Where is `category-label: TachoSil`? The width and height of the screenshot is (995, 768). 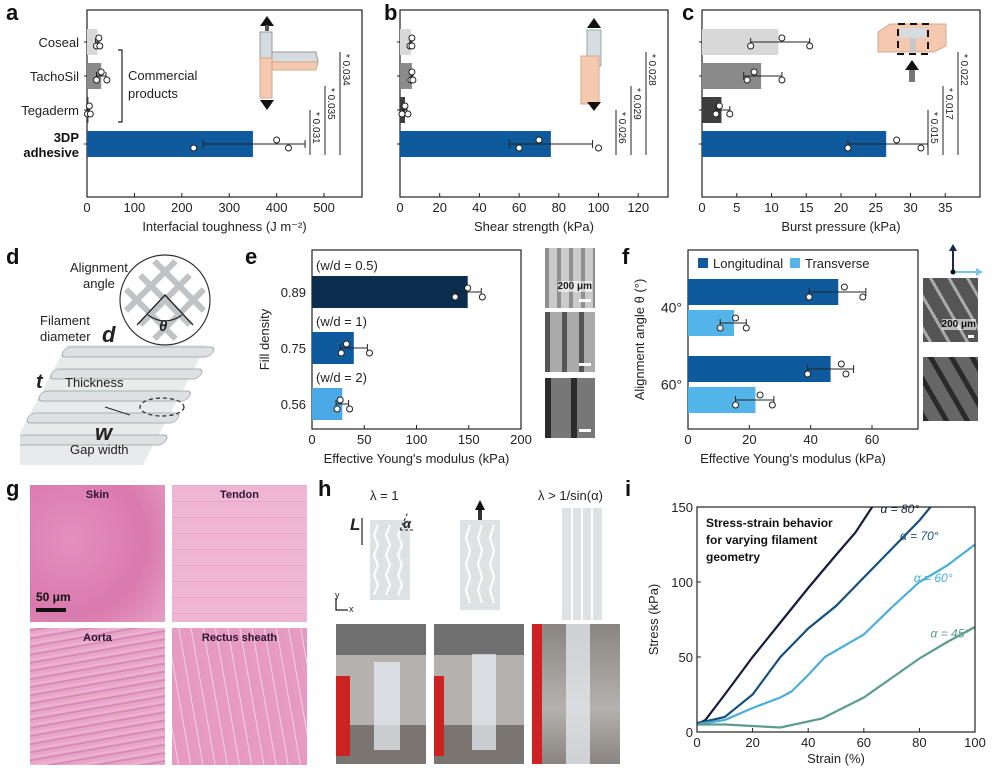
category-label: TachoSil is located at coordinates (54, 76).